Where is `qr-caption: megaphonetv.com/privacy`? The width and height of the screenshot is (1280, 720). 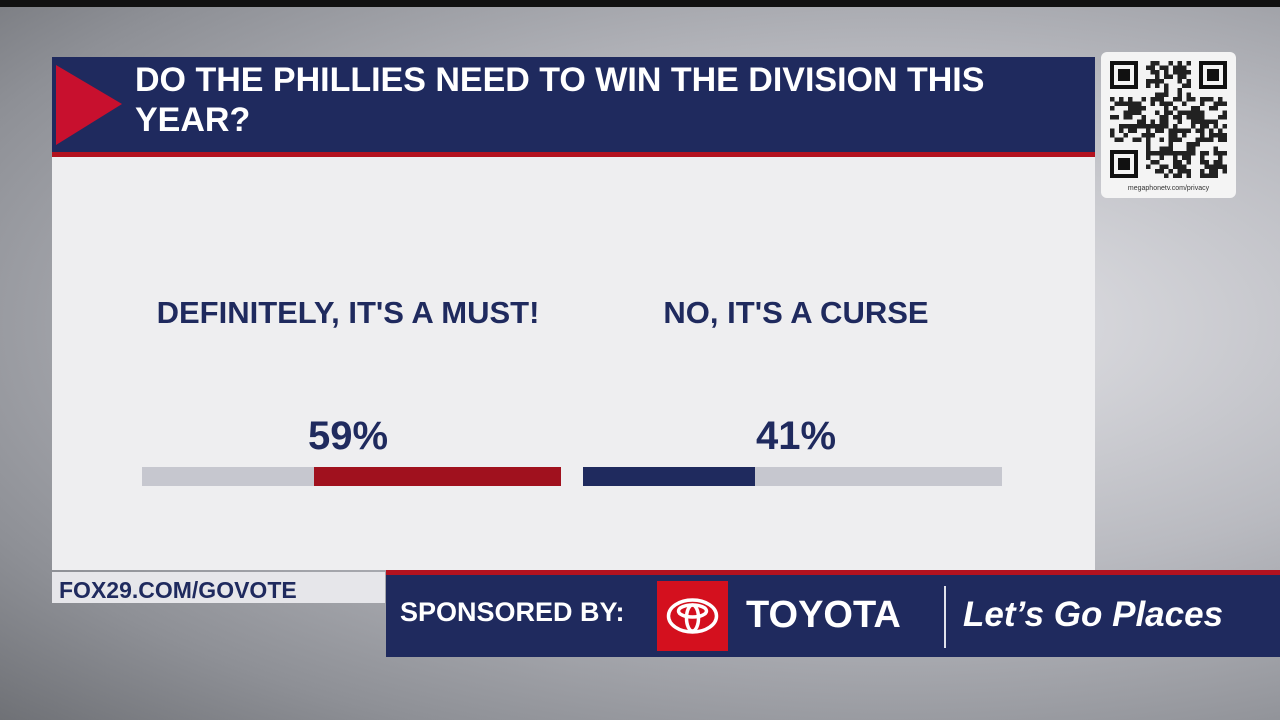 qr-caption: megaphonetv.com/privacy is located at coordinates (1168, 188).